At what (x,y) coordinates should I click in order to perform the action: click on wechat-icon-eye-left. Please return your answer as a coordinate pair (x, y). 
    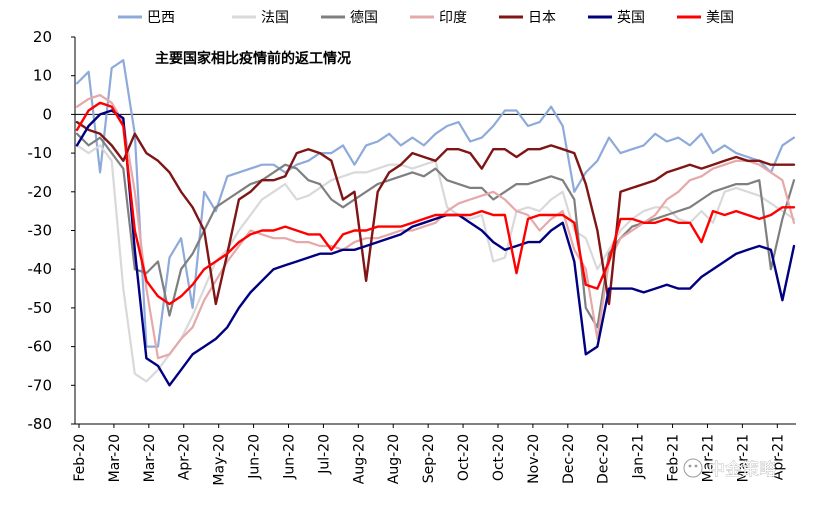
    Looking at the image, I should click on (690, 466).